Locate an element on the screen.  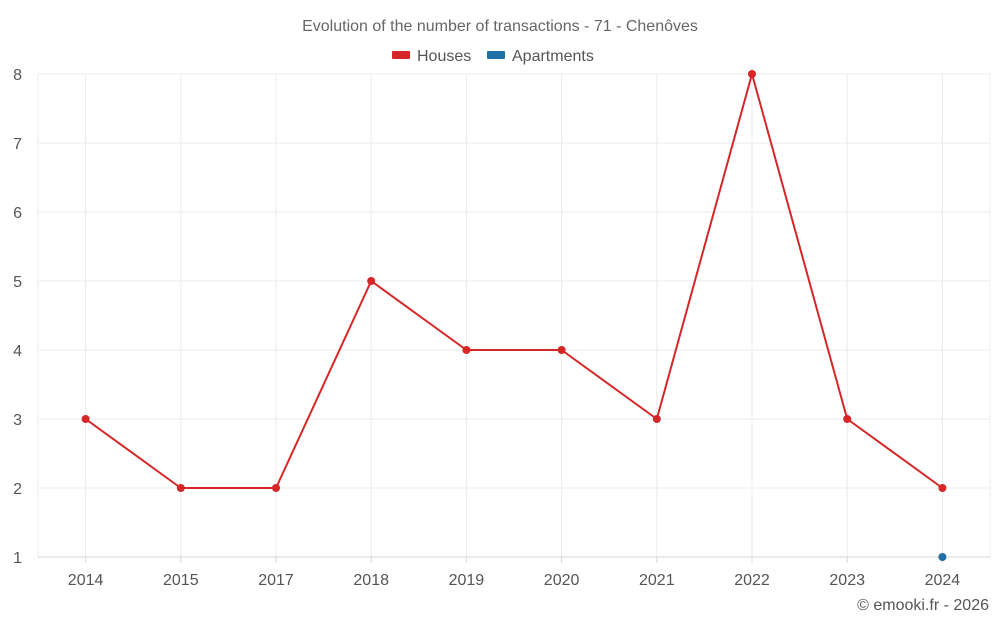
legend-item-houses: Houses is located at coordinates (431, 56).